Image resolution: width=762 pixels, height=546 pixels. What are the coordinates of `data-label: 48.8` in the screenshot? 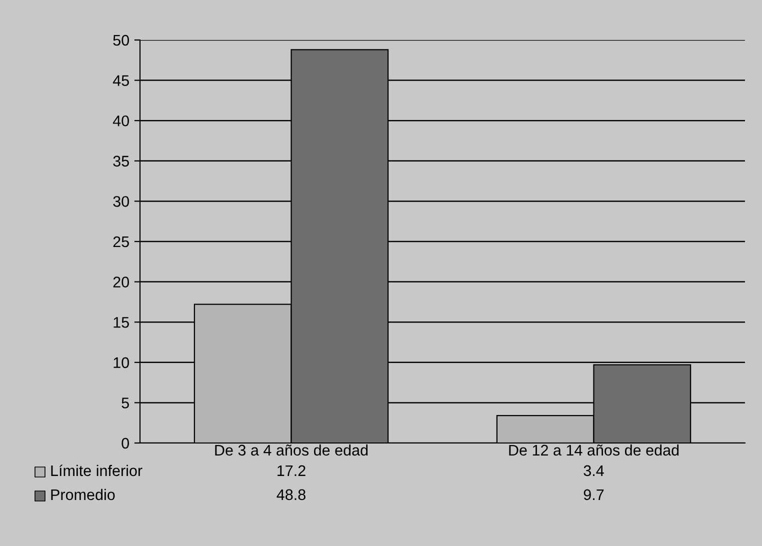 It's located at (291, 494).